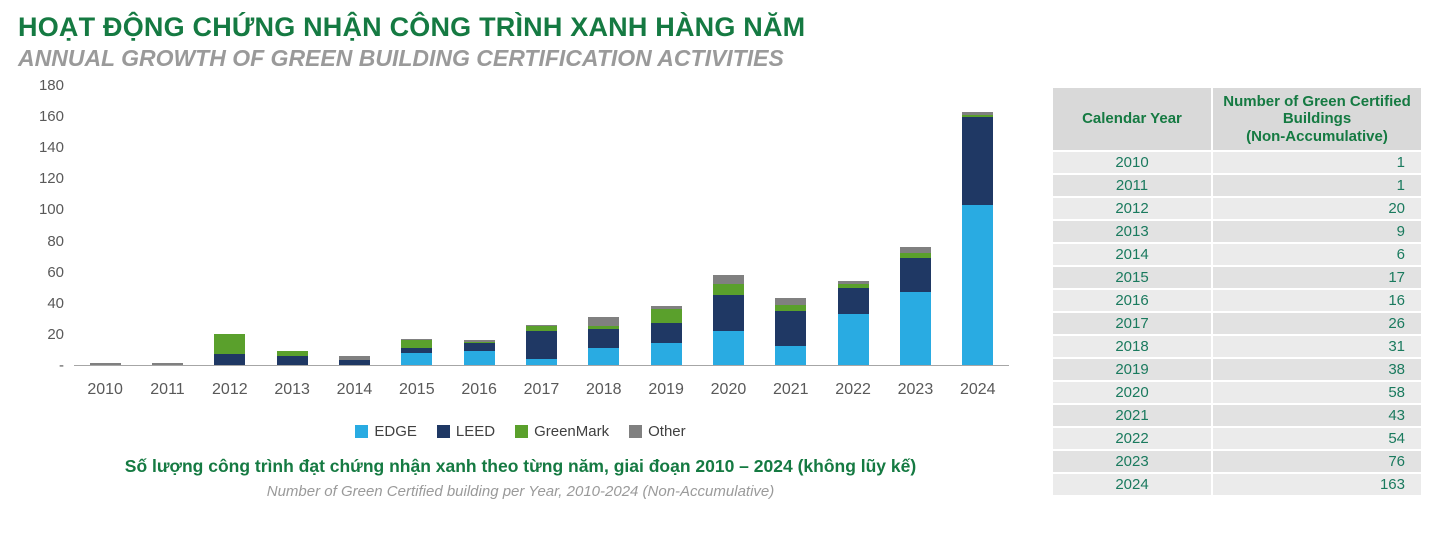 The height and width of the screenshot is (541, 1434). Describe the element at coordinates (417, 389) in the screenshot. I see `x-axis-label: 2015` at that location.